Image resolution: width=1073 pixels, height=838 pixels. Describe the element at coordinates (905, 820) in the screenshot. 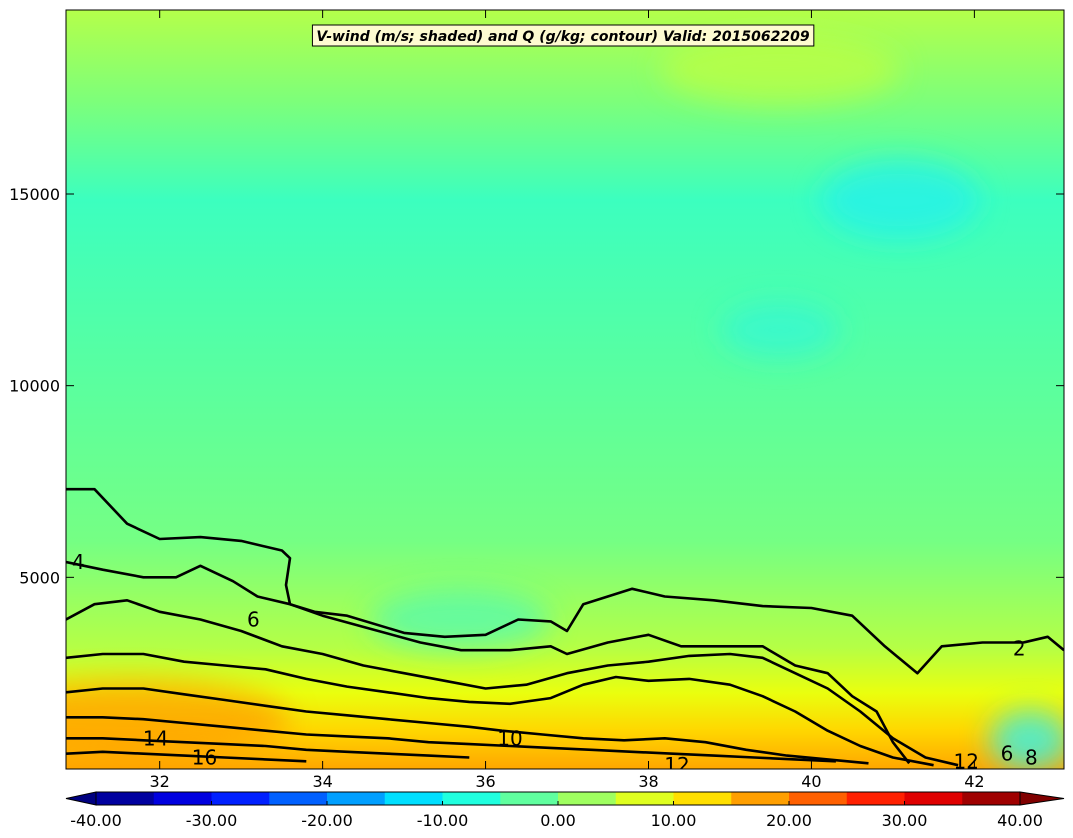

I see `colorbar-tick-label: 30.00` at that location.